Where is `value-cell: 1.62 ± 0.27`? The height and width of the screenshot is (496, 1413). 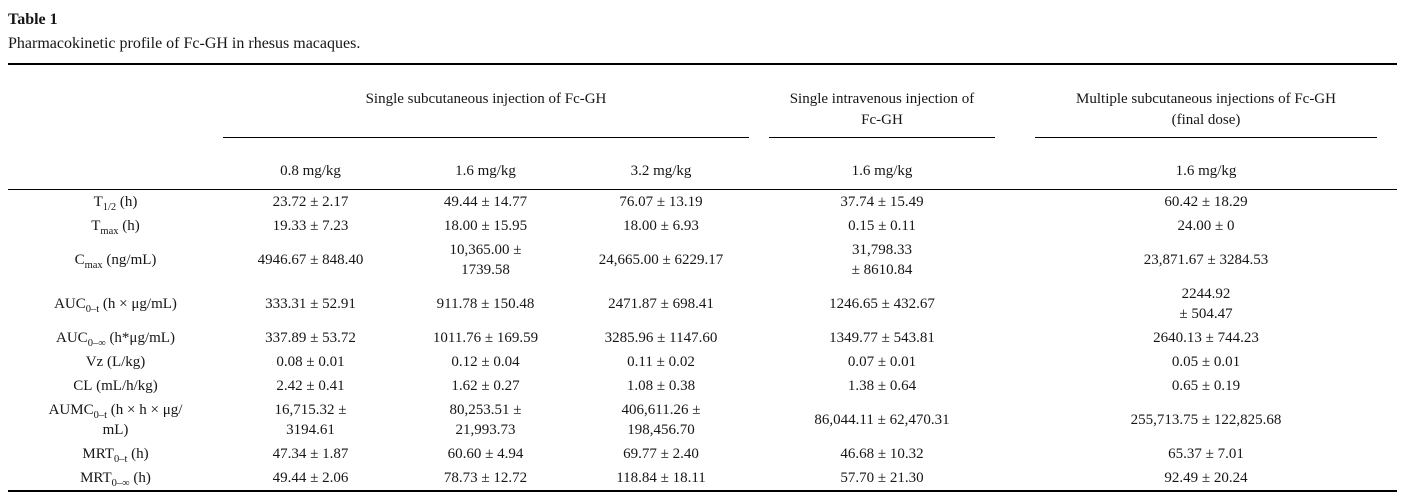
value-cell: 1.62 ± 0.27 is located at coordinates (485, 386).